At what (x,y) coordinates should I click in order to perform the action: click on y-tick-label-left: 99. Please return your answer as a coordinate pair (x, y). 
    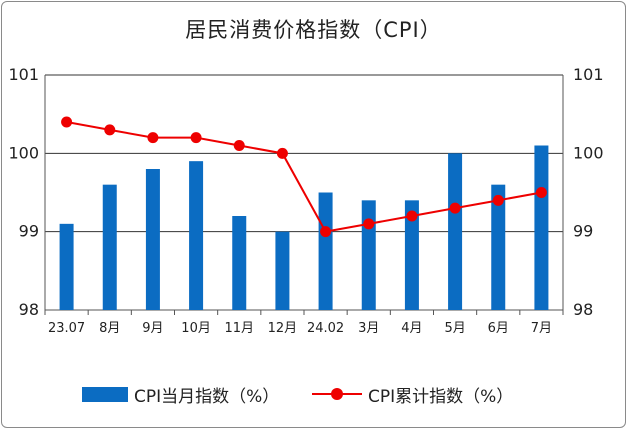
    Looking at the image, I should click on (29, 231).